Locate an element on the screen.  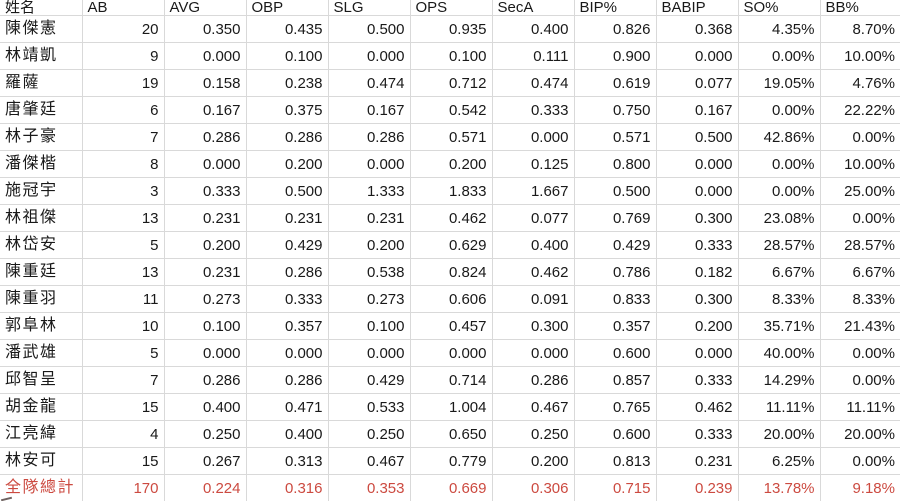
total-label-cell: 全隊總計 is located at coordinates (41, 487).